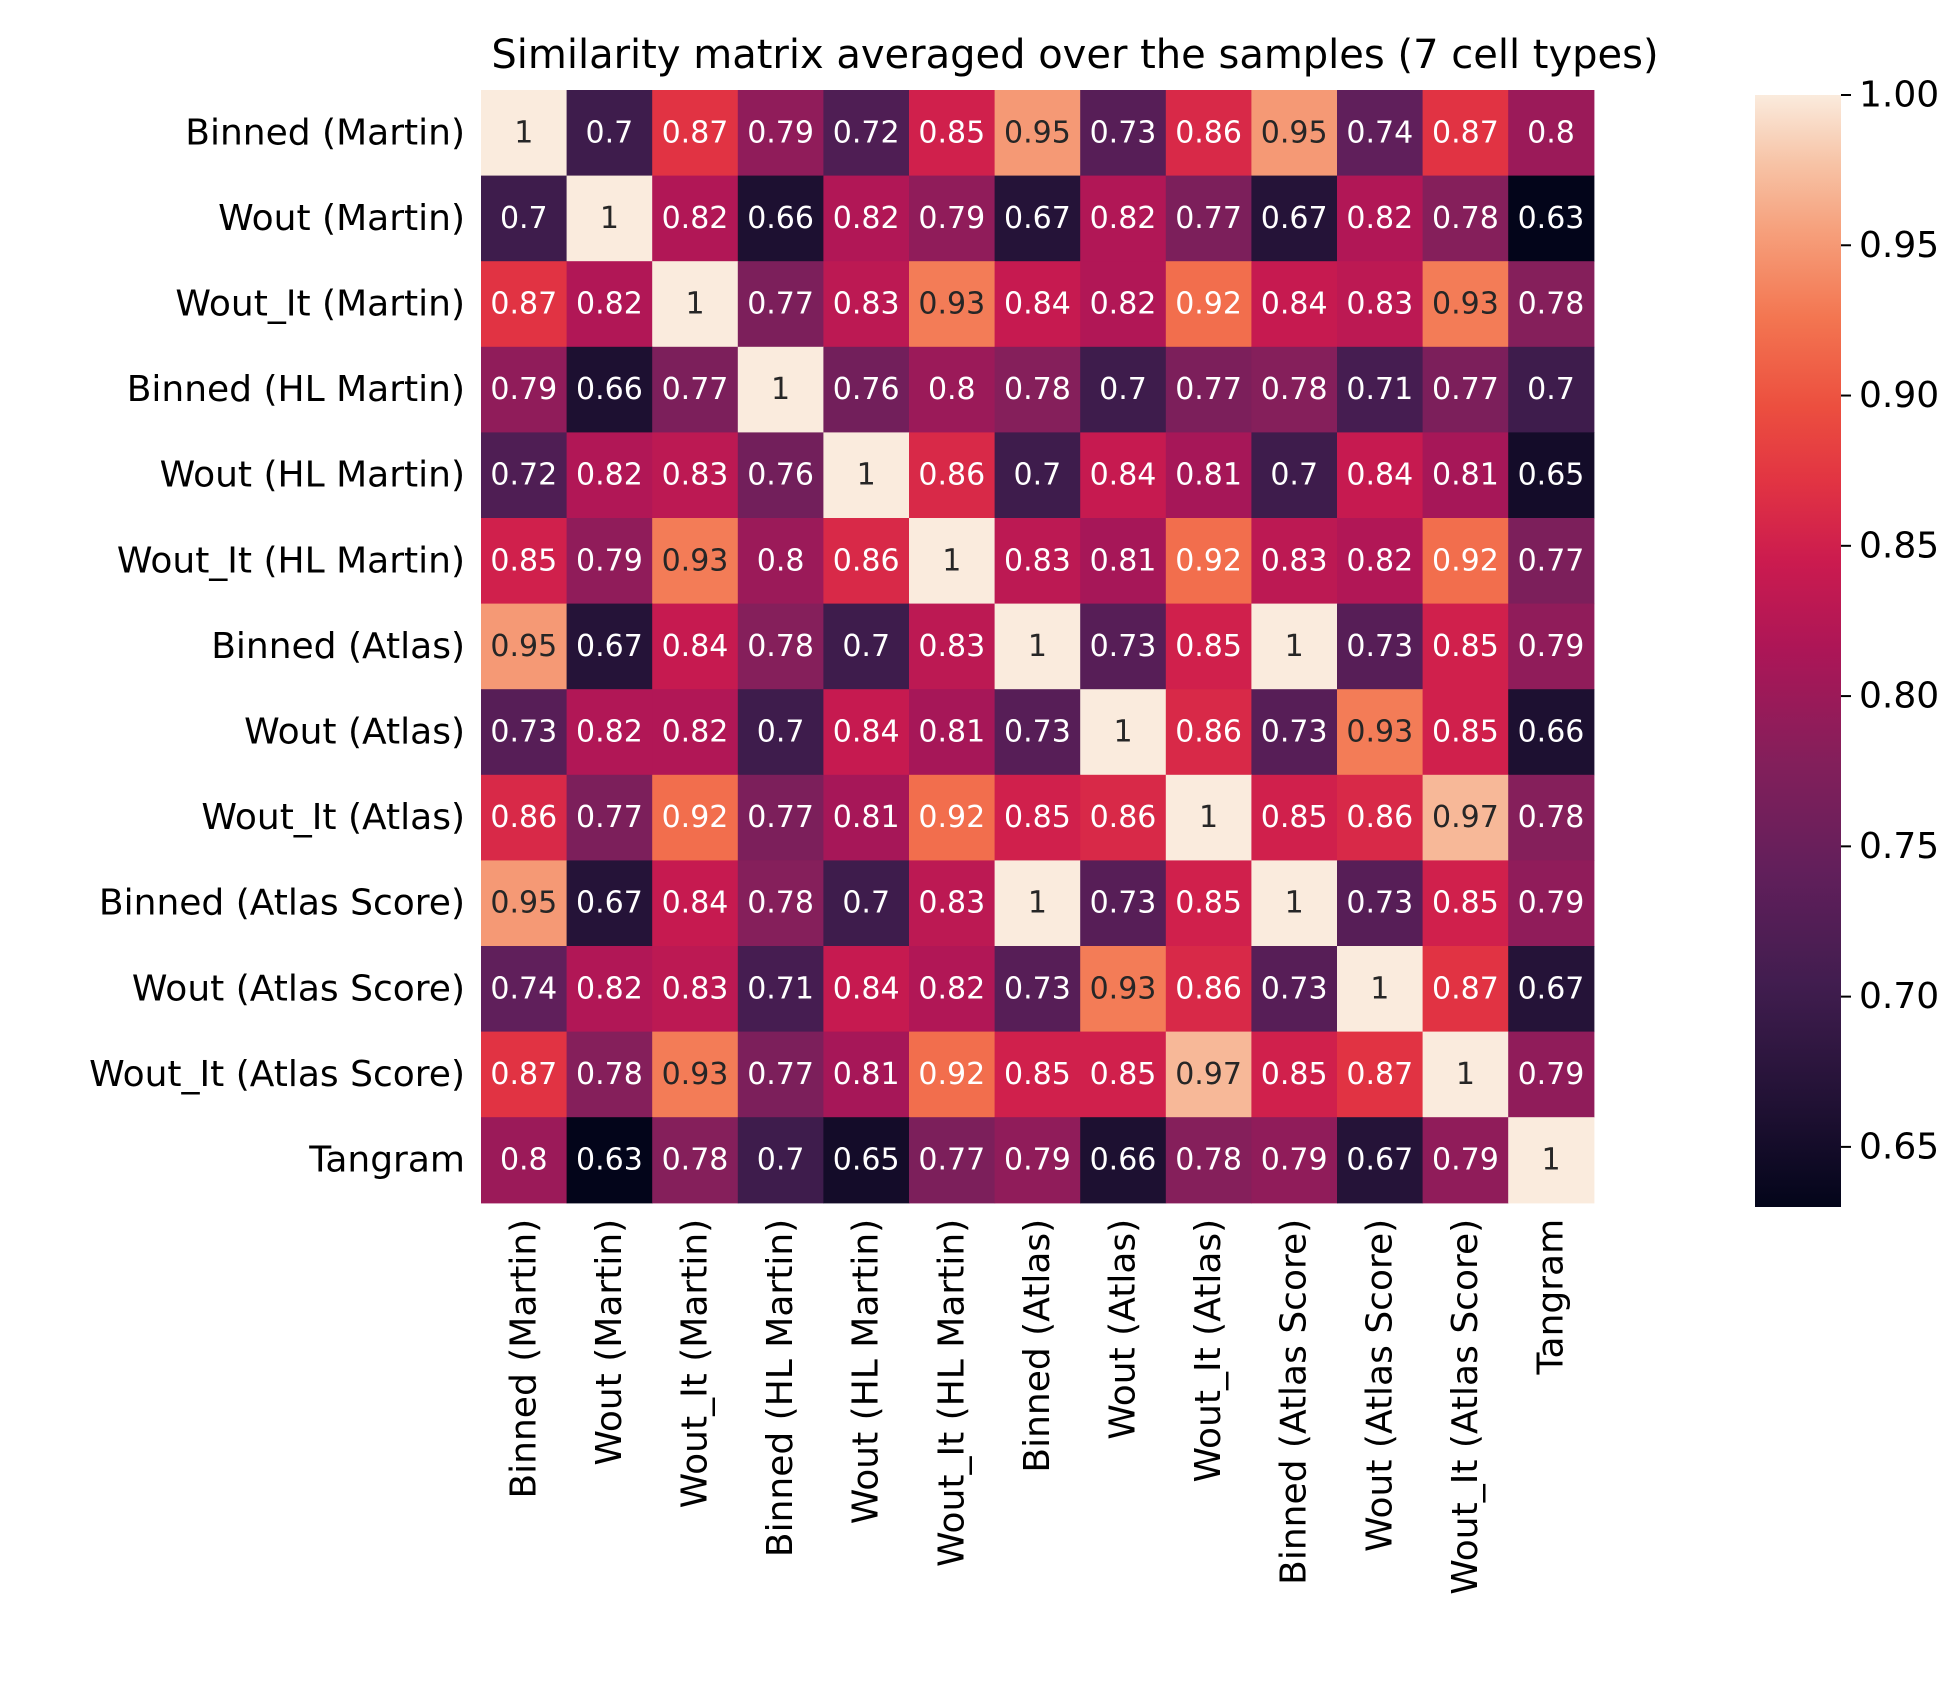  What do you see at coordinates (951, 817) in the screenshot?
I see `cell-value-label: 0.92` at bounding box center [951, 817].